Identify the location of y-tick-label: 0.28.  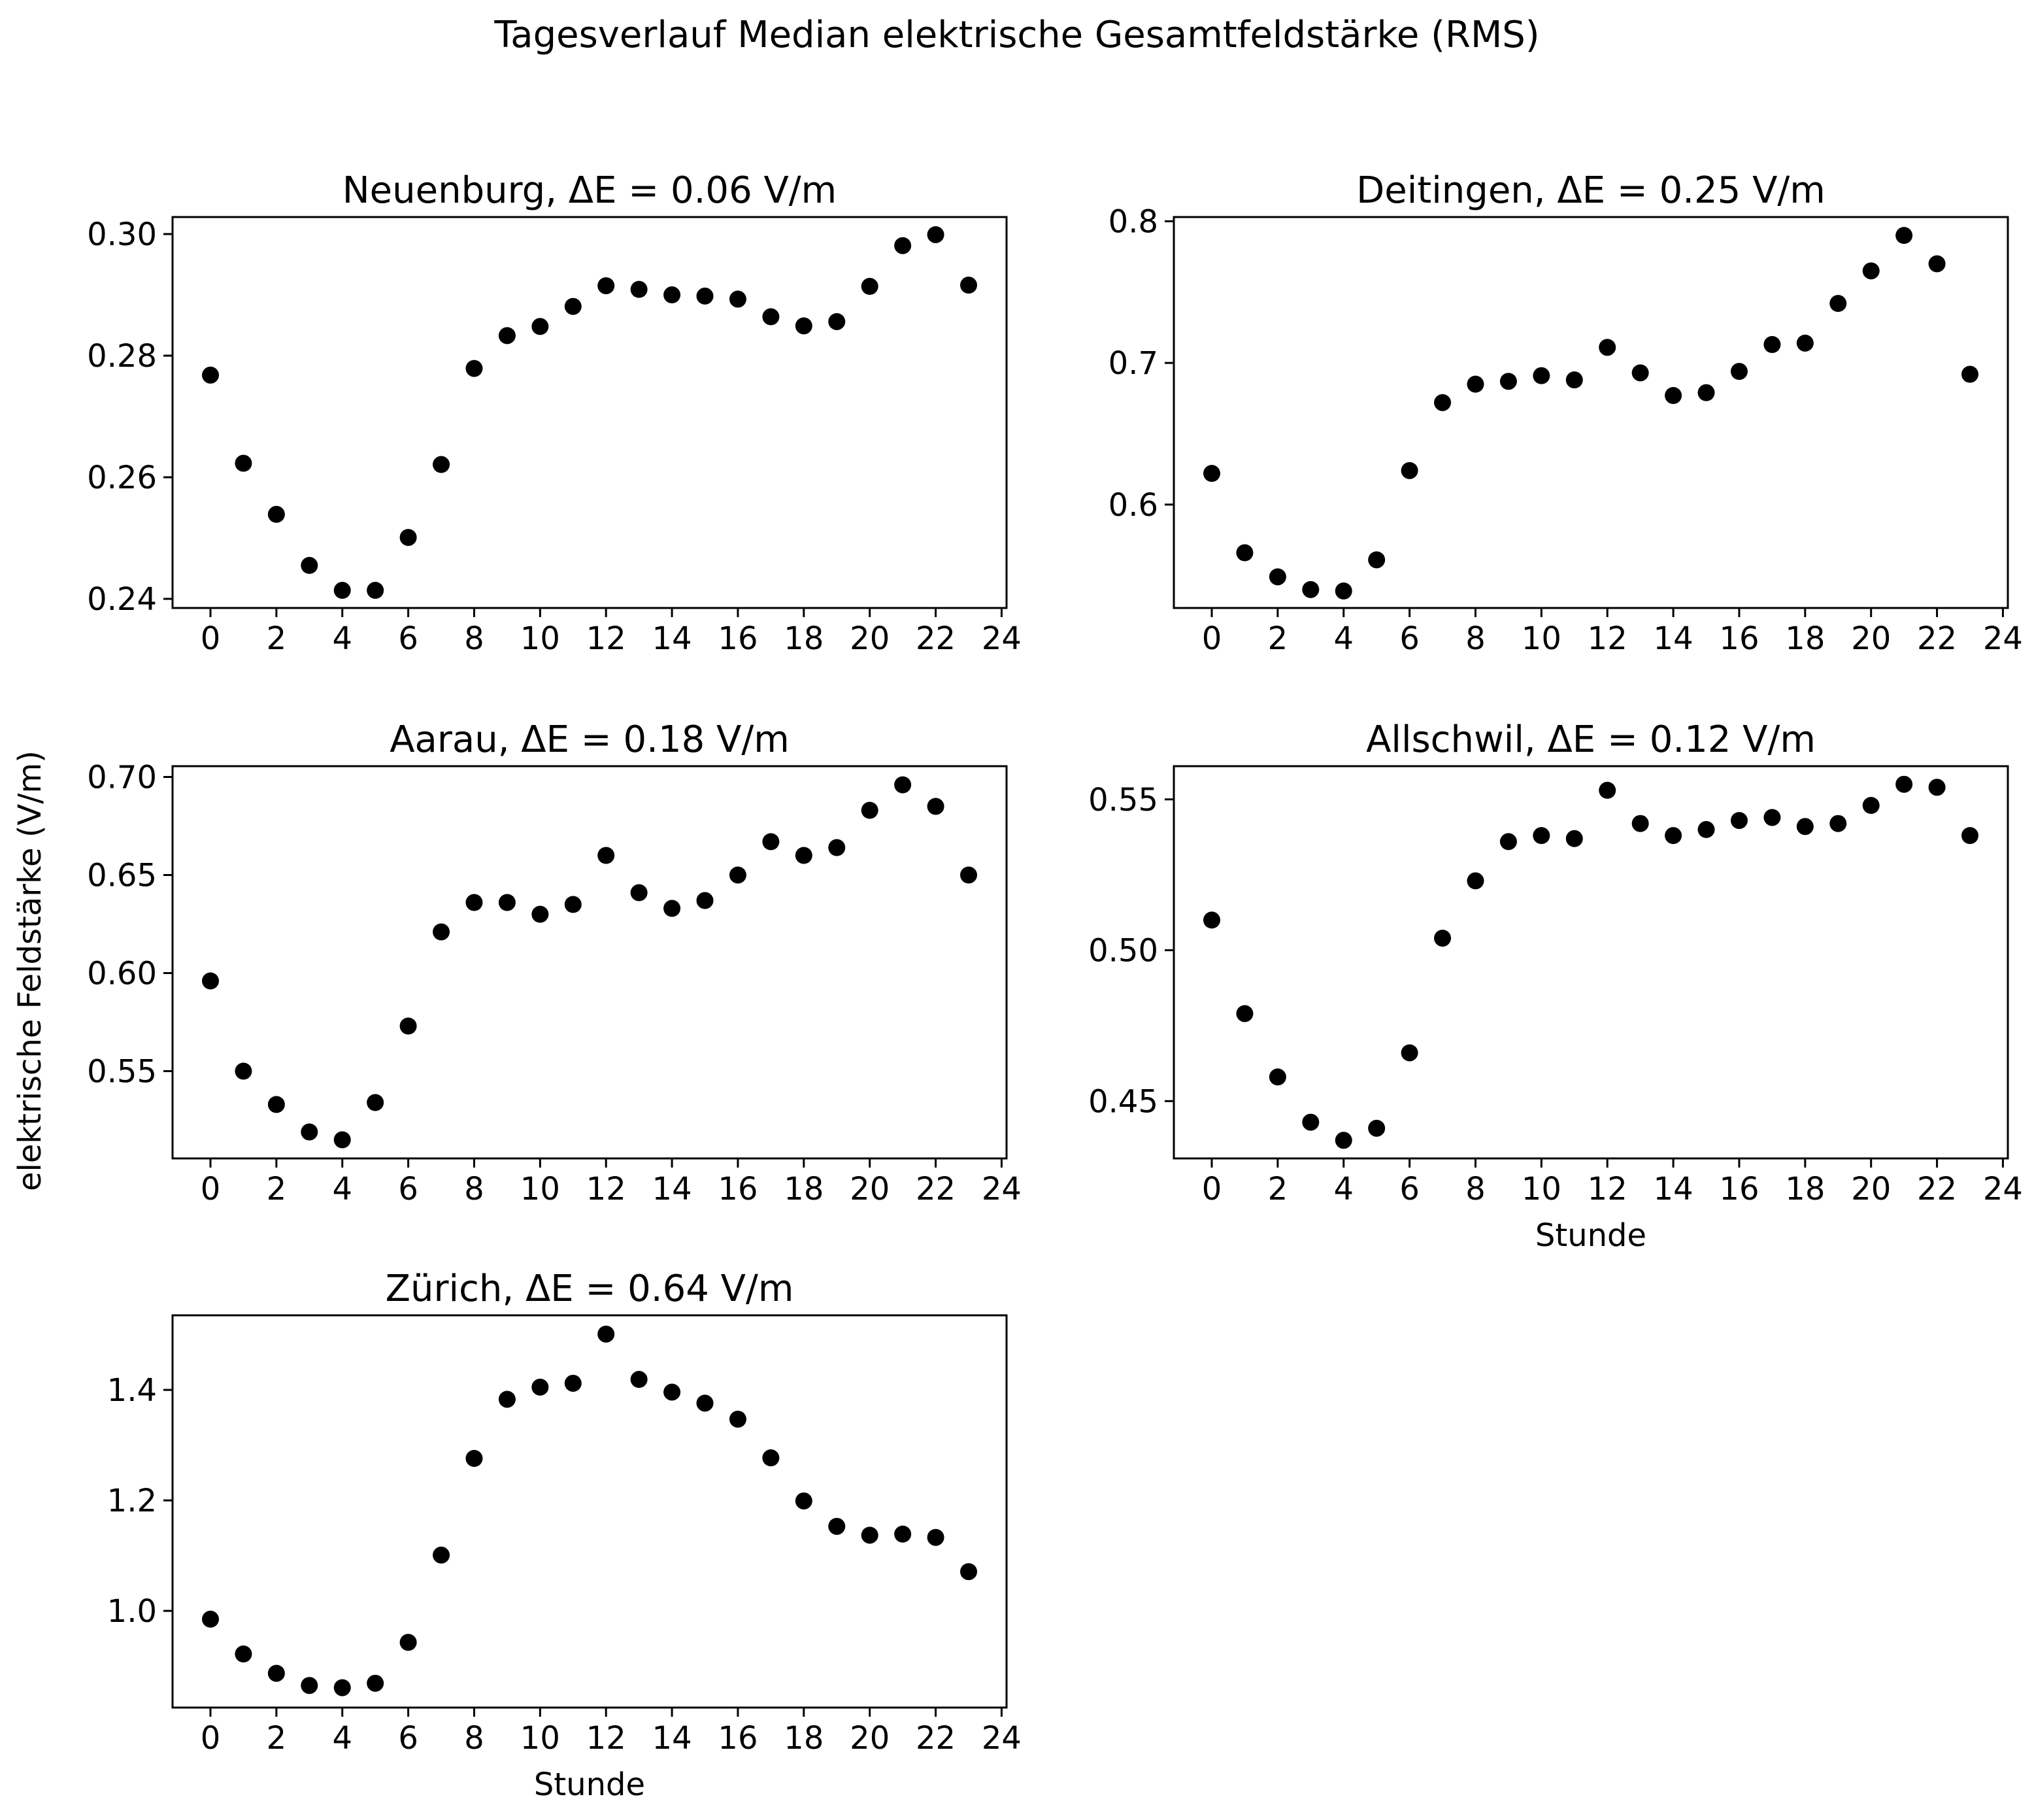
(122, 356).